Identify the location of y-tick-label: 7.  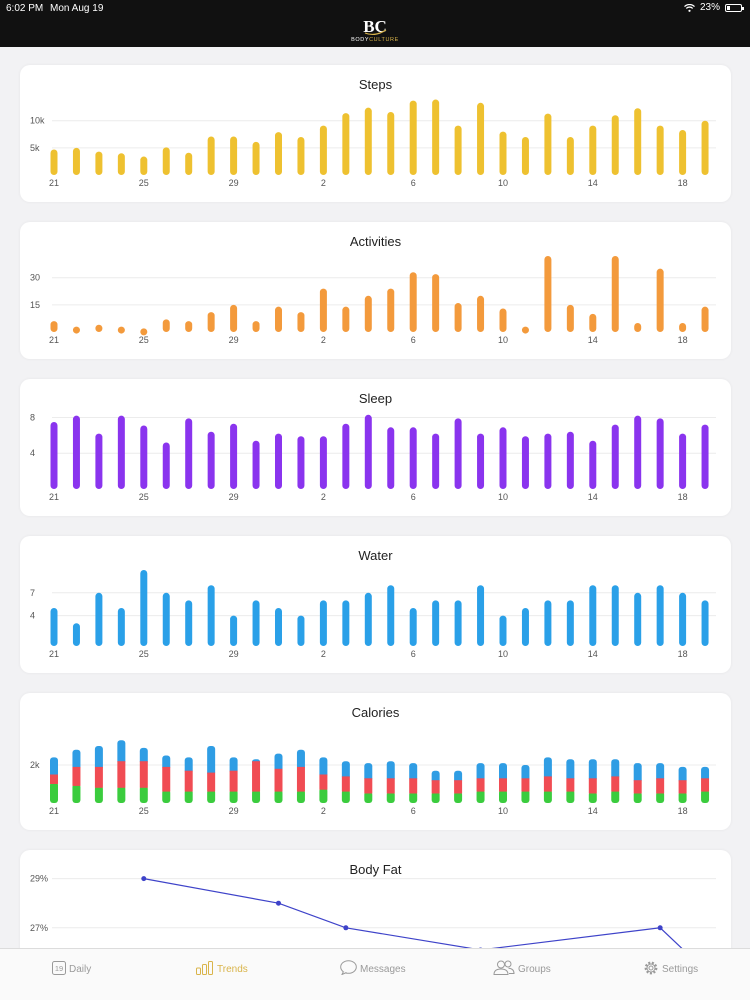
(32, 593).